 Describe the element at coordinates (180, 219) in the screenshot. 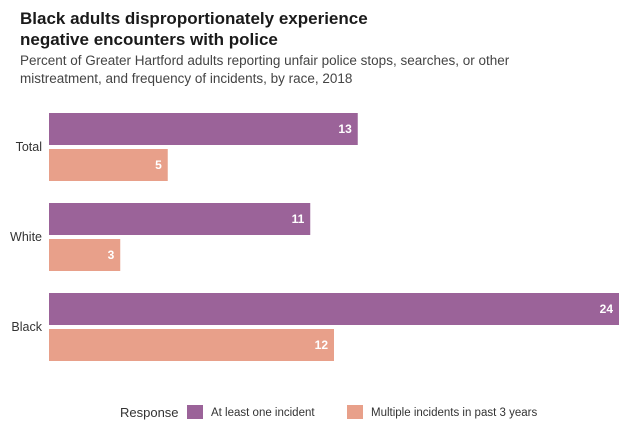

I see `bar-white-at-least-one-incident` at that location.